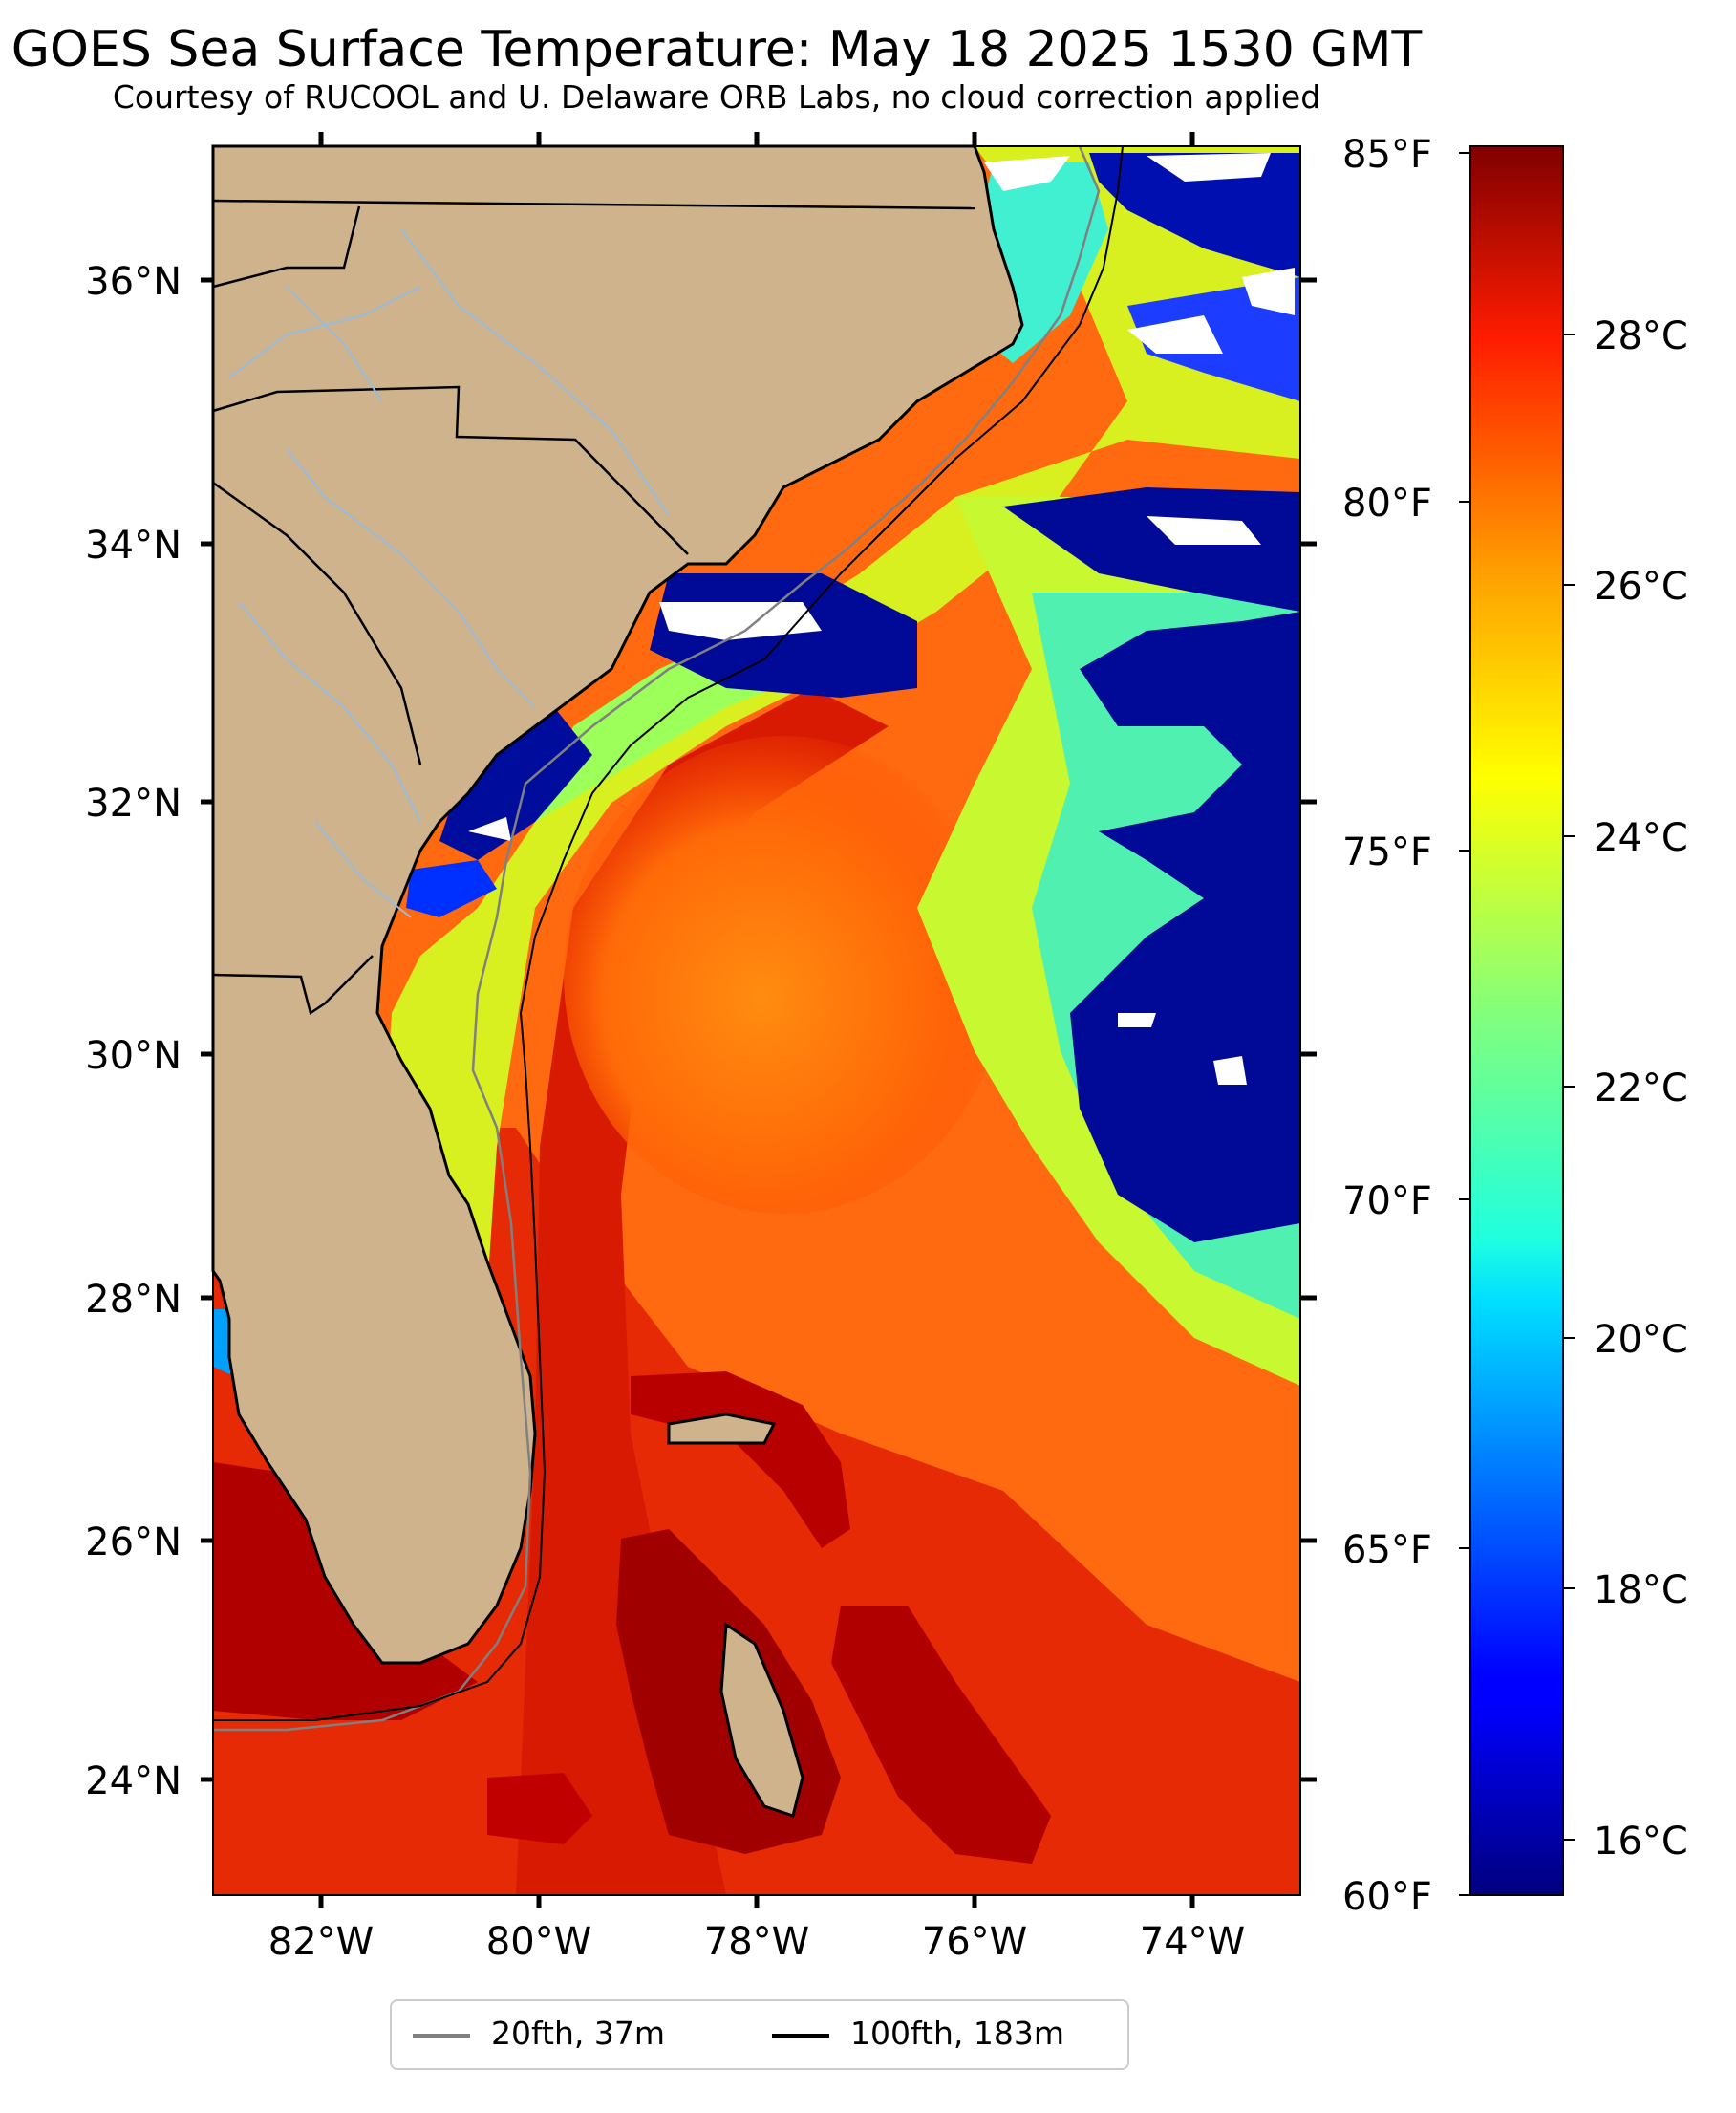 Image resolution: width=1736 pixels, height=2113 pixels. Describe the element at coordinates (449, 573) in the screenshot. I see `rivers` at that location.